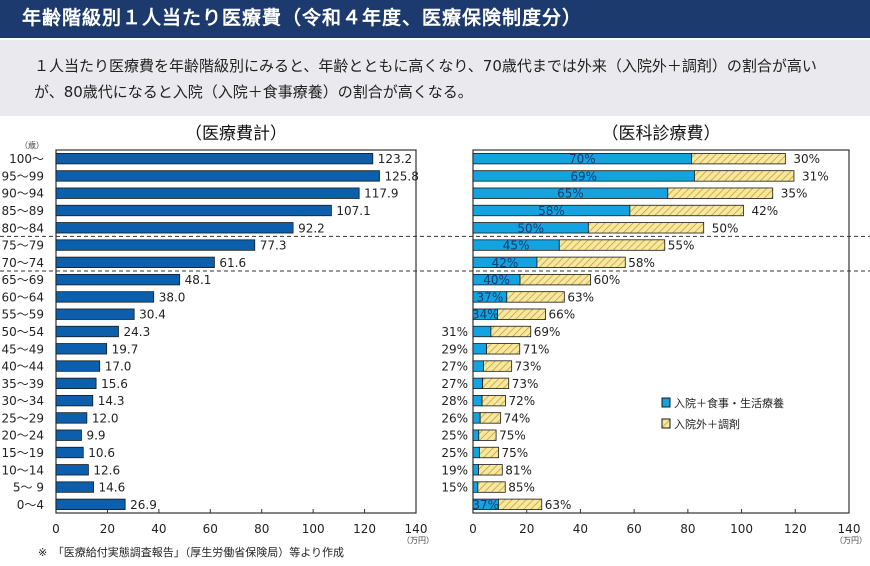  Describe the element at coordinates (764, 211) in the screenshot. I see `outpatient-share-label: 42%` at that location.